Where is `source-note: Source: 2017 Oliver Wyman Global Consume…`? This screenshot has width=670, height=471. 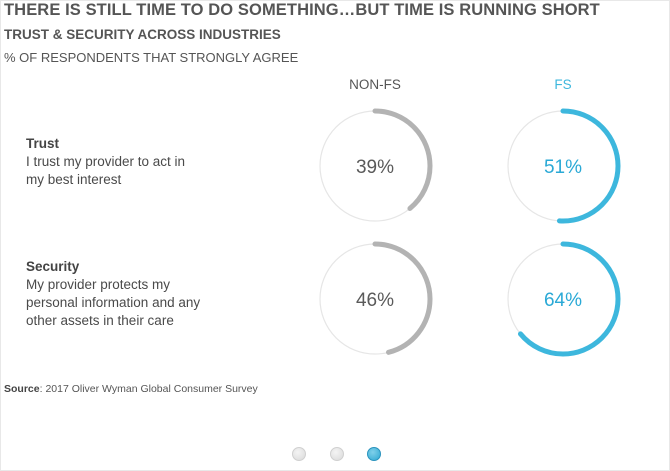
source-note: Source: 2017 Oliver Wyman Global Consume… is located at coordinates (131, 389).